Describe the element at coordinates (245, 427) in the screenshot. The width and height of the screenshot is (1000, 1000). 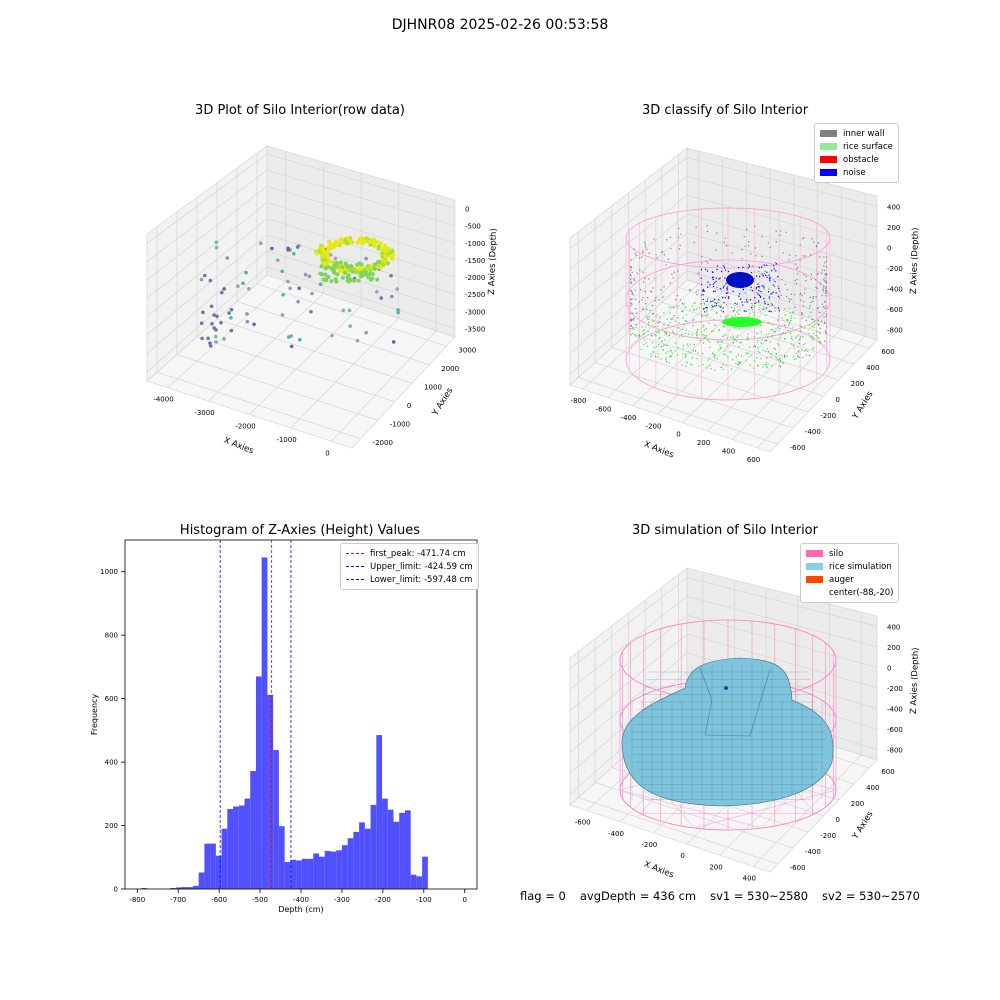
I see `plot1-x-tick-label: -2000` at that location.